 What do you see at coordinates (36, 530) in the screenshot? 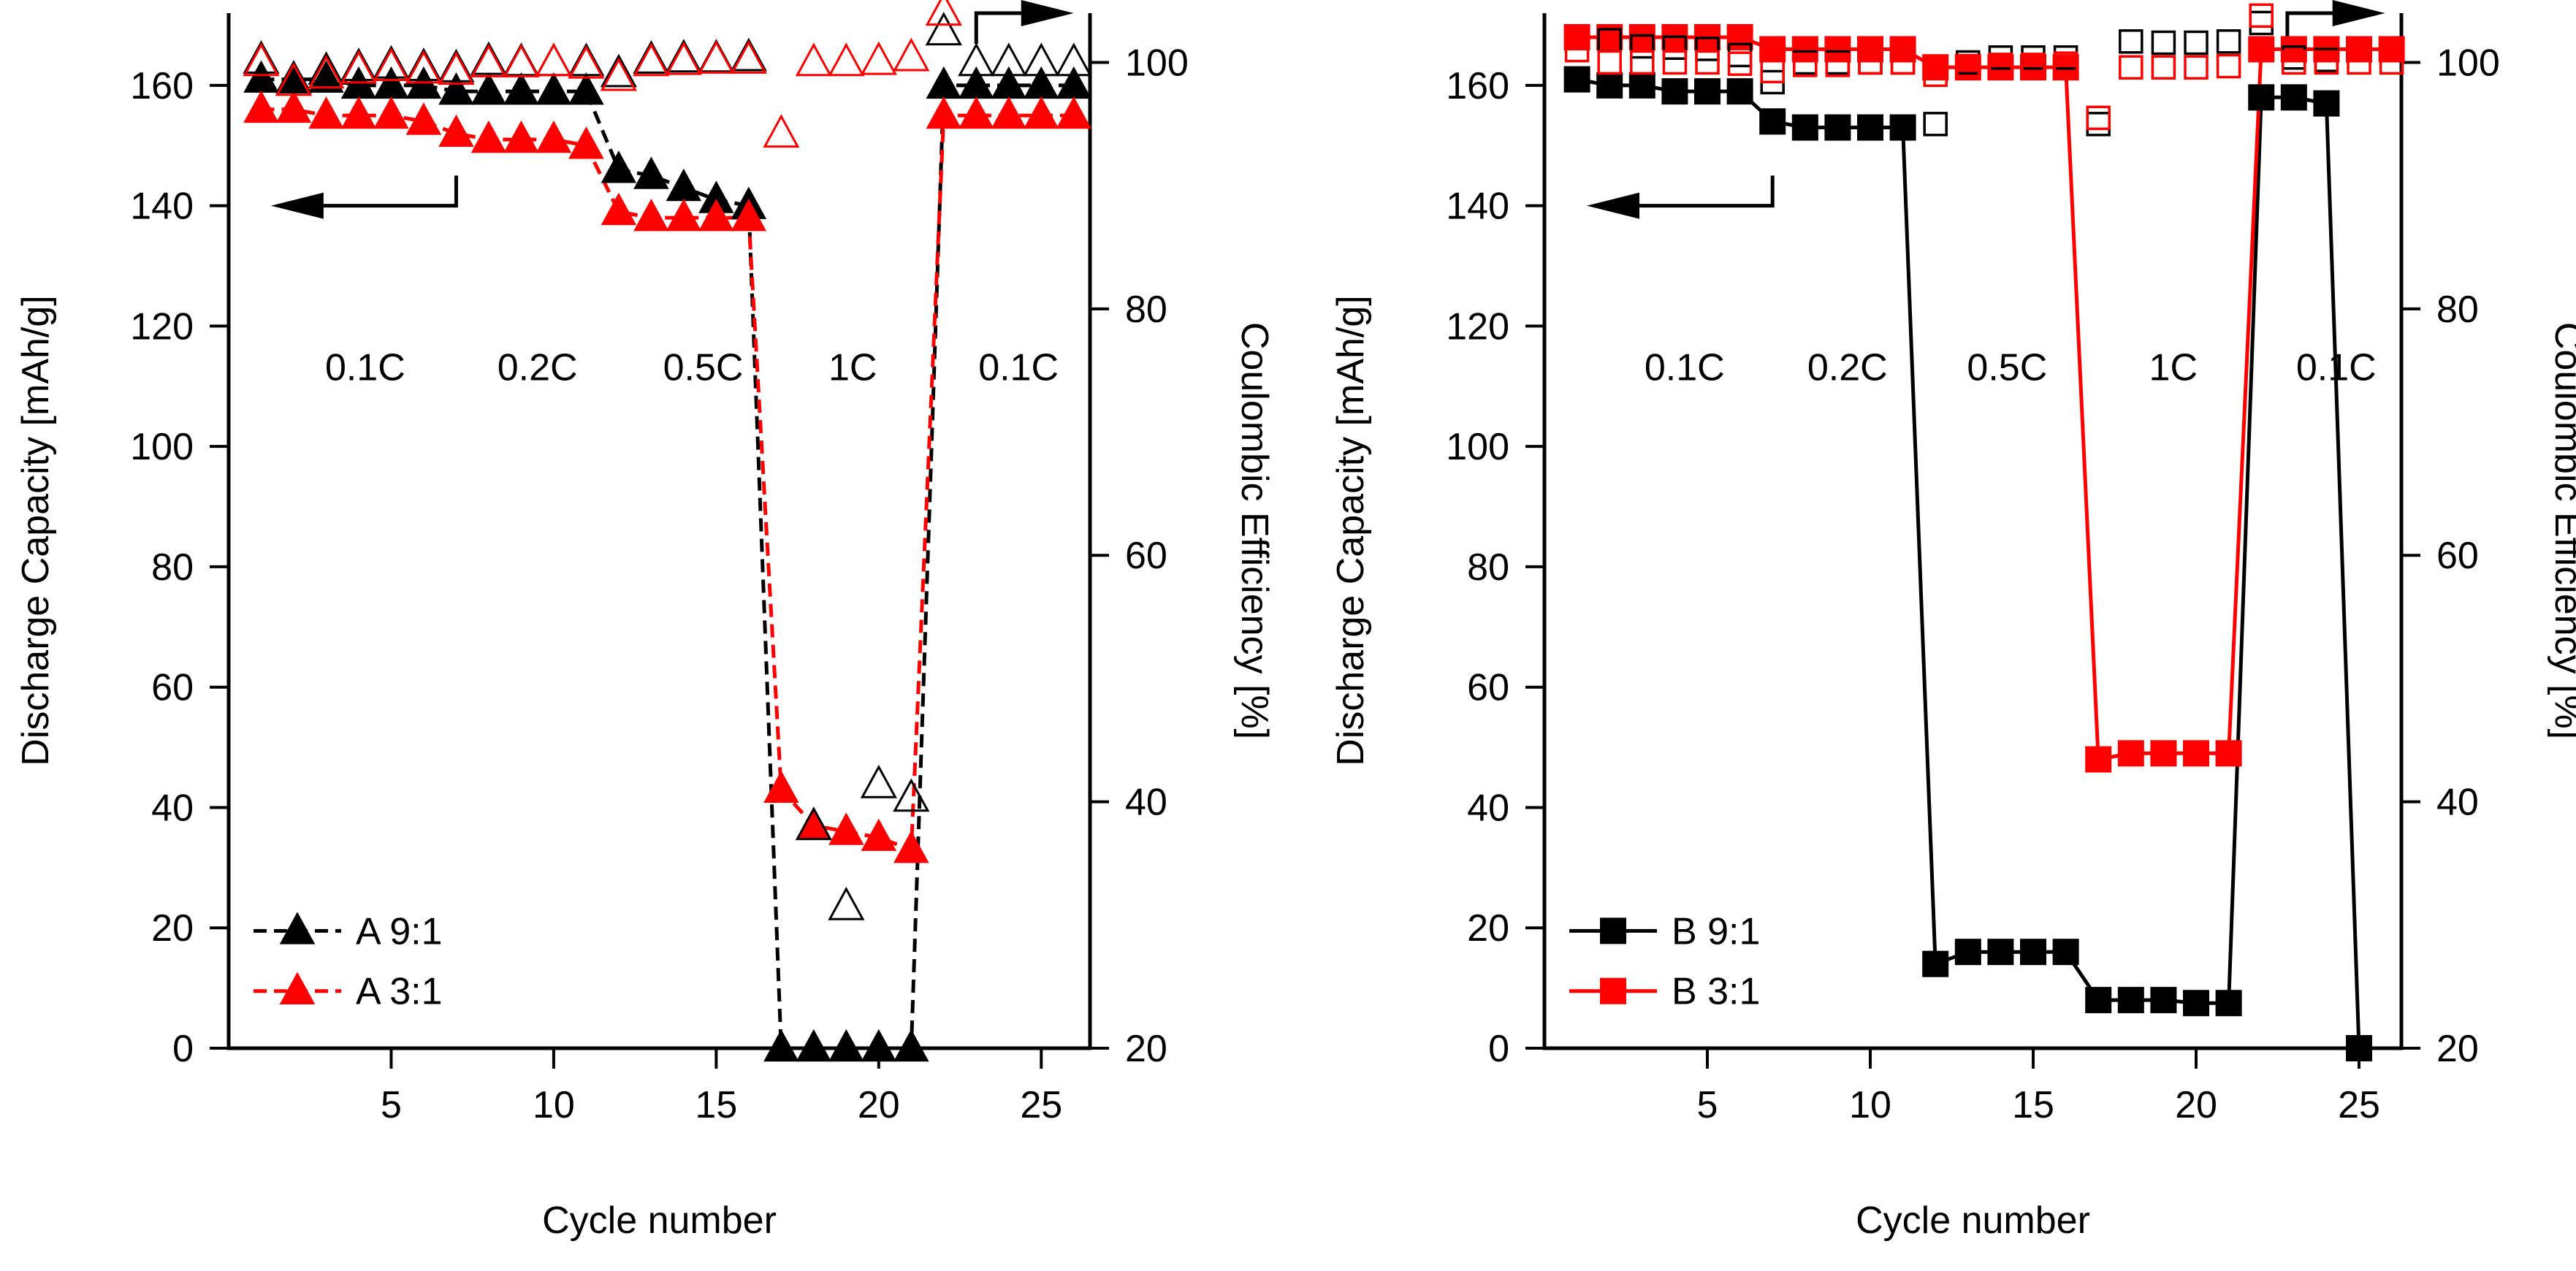
I see `y-axis-label: Discharge Capacity [mAh/g]` at bounding box center [36, 530].